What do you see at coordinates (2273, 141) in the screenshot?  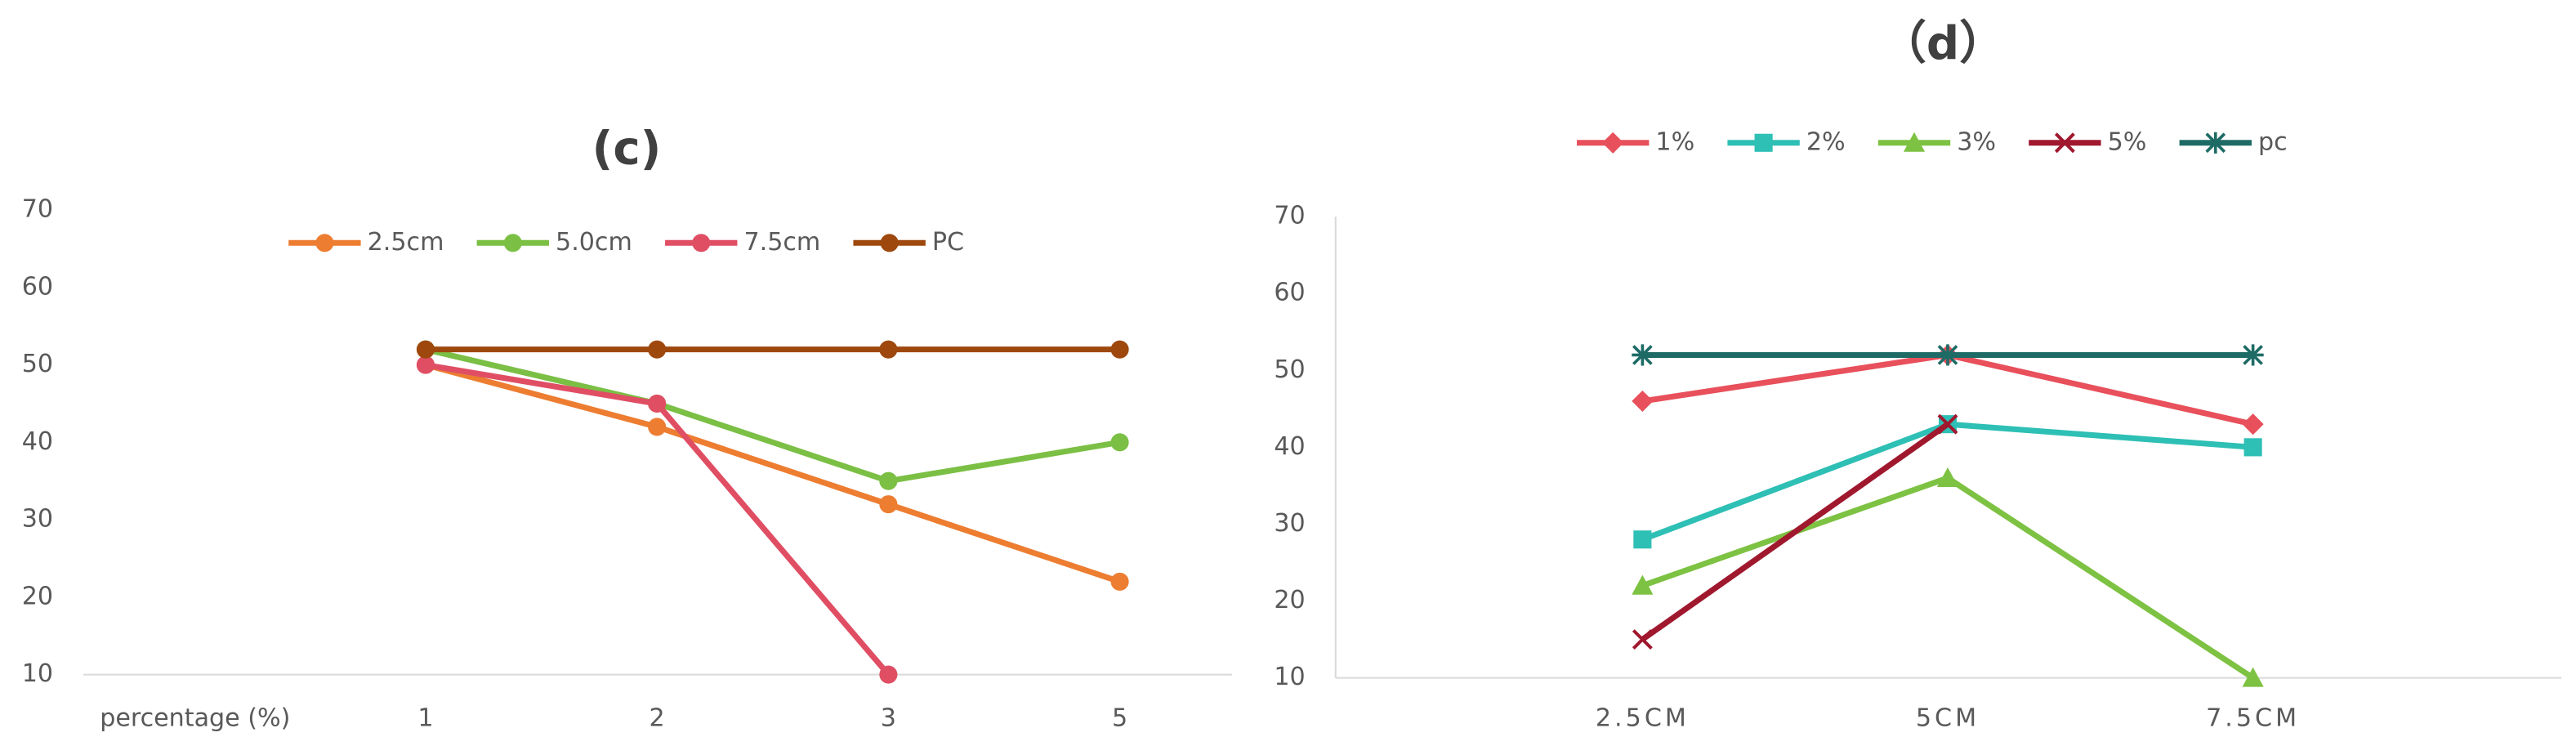 I see `legend-label: pc` at bounding box center [2273, 141].